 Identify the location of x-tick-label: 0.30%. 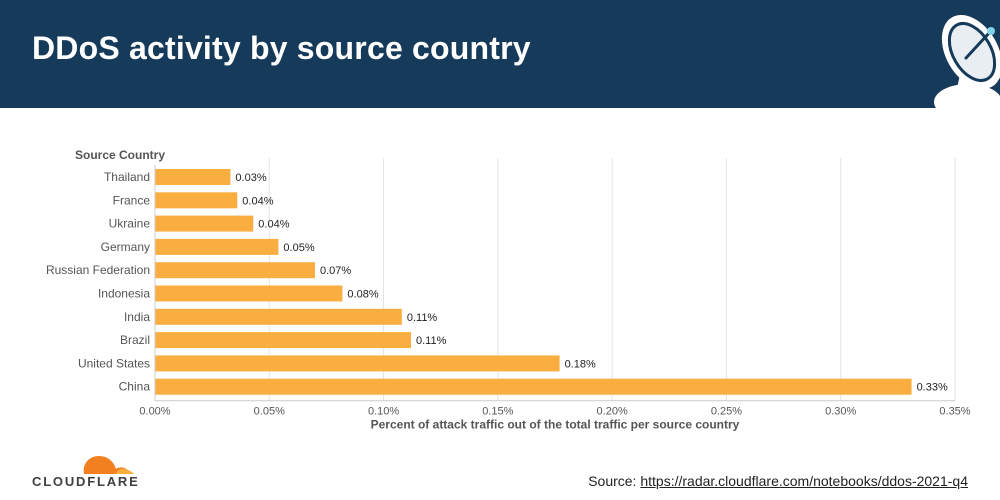
(840, 412).